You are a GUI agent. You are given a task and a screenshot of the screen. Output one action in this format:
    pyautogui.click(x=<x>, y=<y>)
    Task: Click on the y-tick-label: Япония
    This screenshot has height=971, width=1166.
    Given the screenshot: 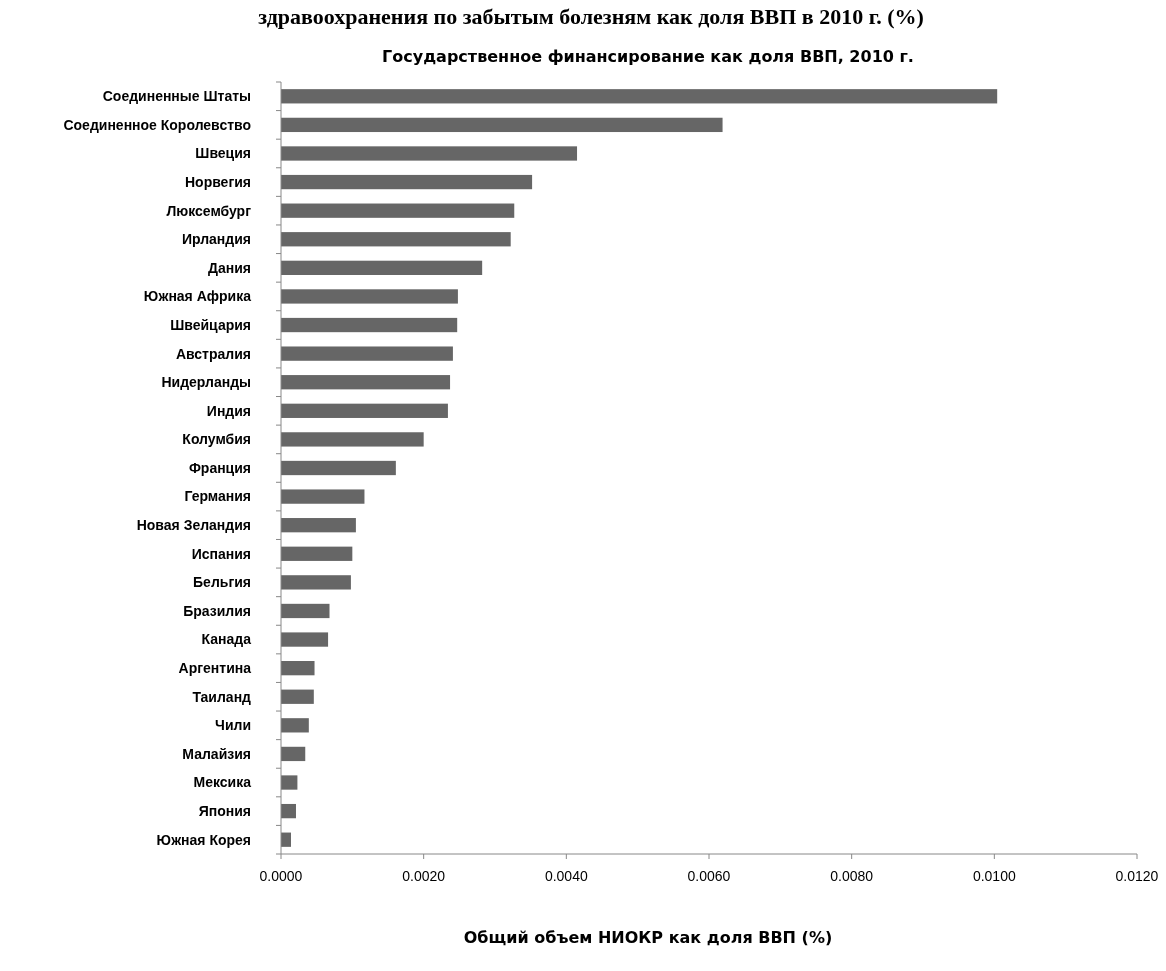 What is the action you would take?
    pyautogui.click(x=224, y=811)
    